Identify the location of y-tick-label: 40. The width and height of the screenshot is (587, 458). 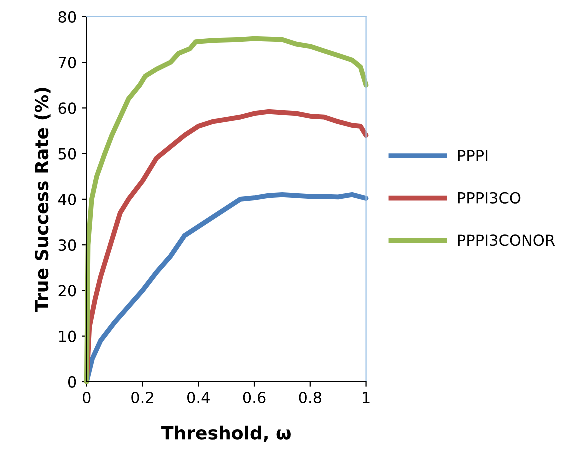
(67, 200).